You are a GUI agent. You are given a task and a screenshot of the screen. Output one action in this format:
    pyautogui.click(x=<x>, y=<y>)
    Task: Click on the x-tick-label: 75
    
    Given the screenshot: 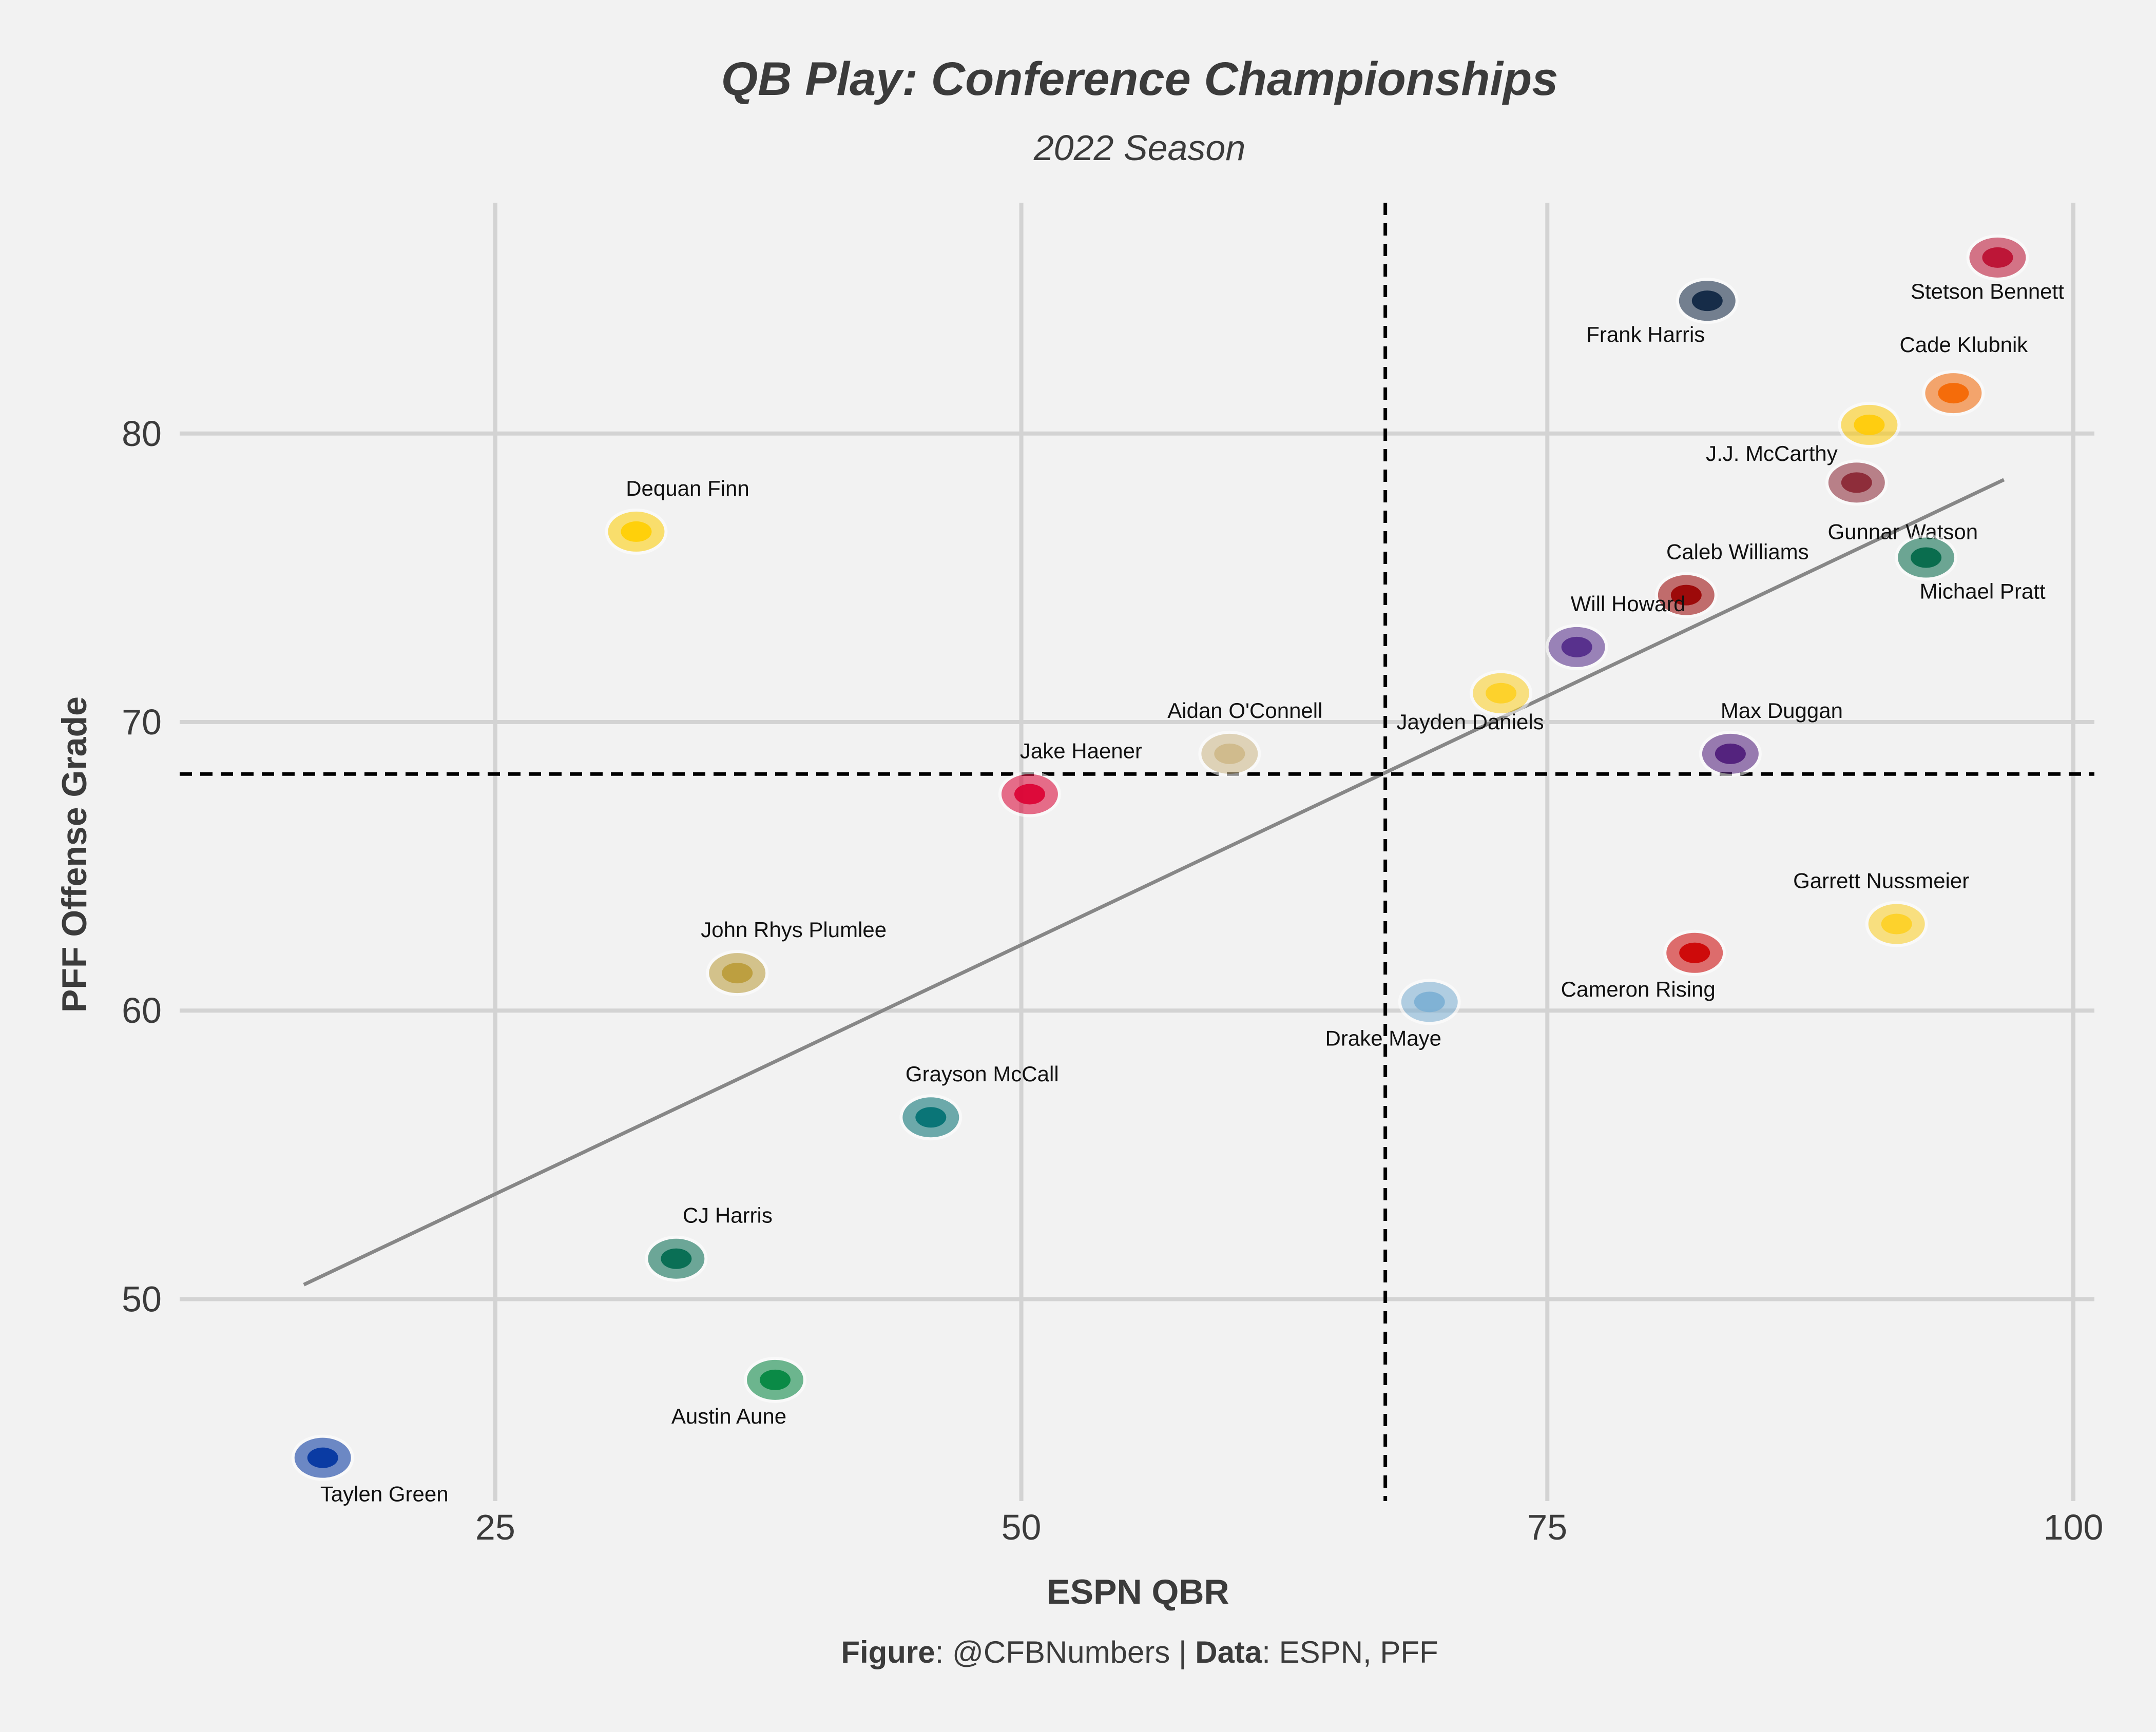 What is the action you would take?
    pyautogui.click(x=1547, y=1527)
    